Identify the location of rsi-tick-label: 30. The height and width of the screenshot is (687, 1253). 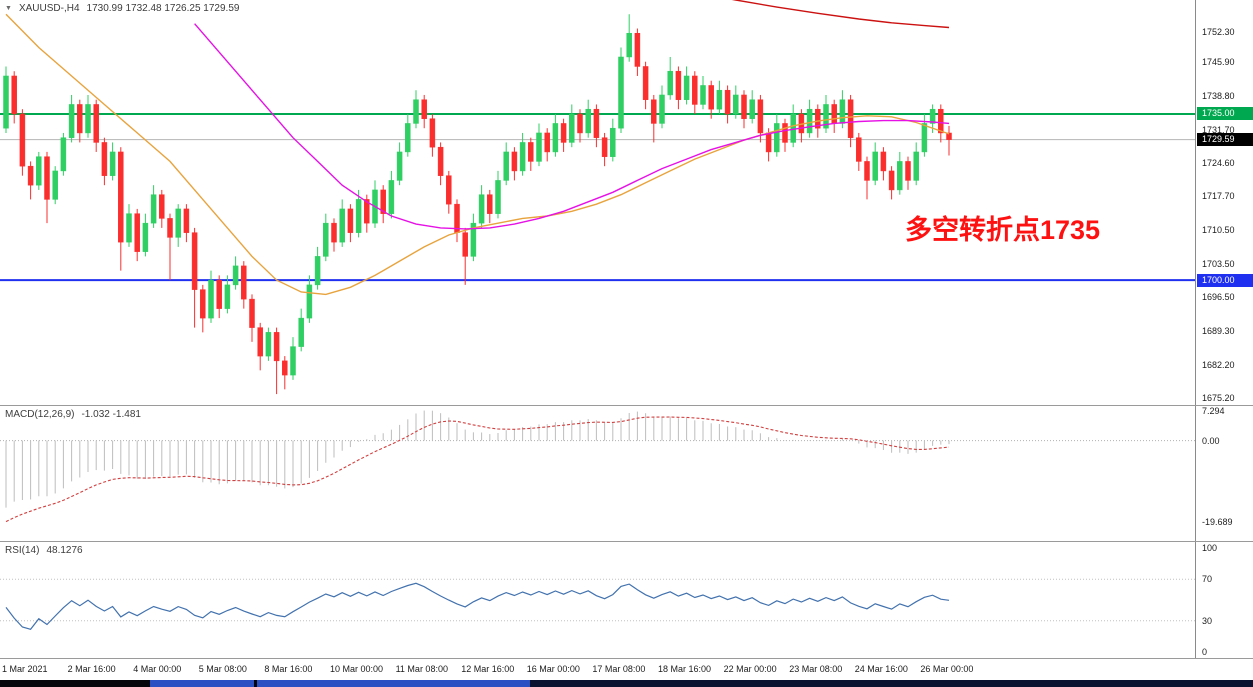
(1207, 620).